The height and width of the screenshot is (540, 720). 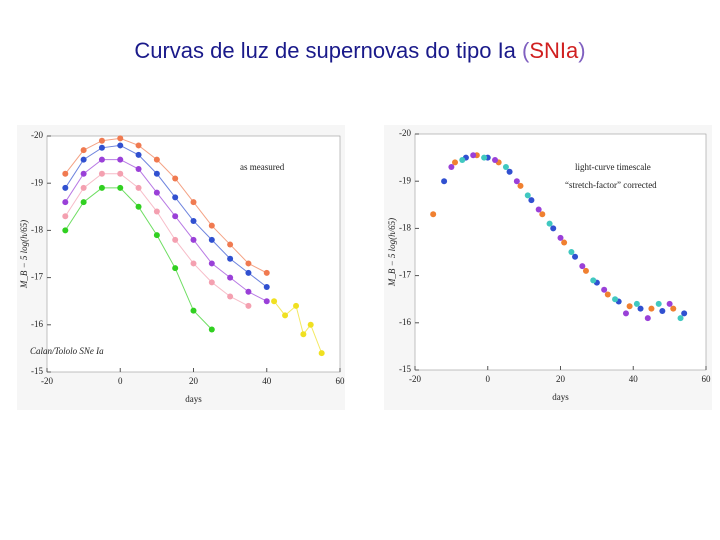 I want to click on title-part: ), so click(x=582, y=50).